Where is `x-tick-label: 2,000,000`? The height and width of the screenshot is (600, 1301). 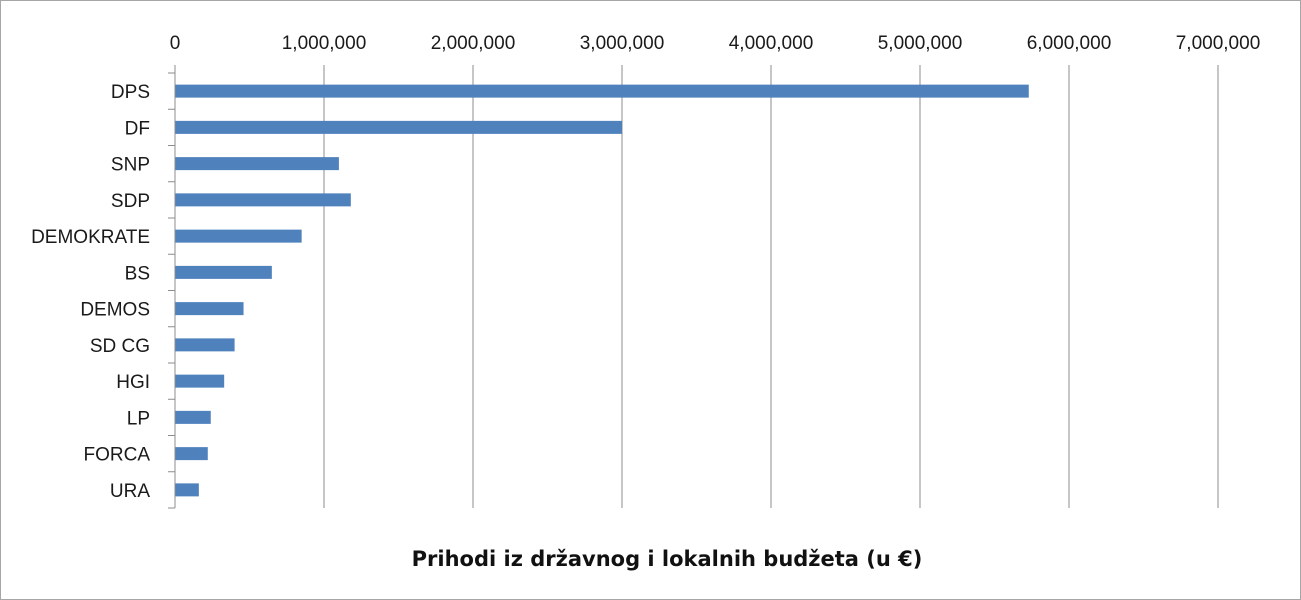
x-tick-label: 2,000,000 is located at coordinates (473, 43).